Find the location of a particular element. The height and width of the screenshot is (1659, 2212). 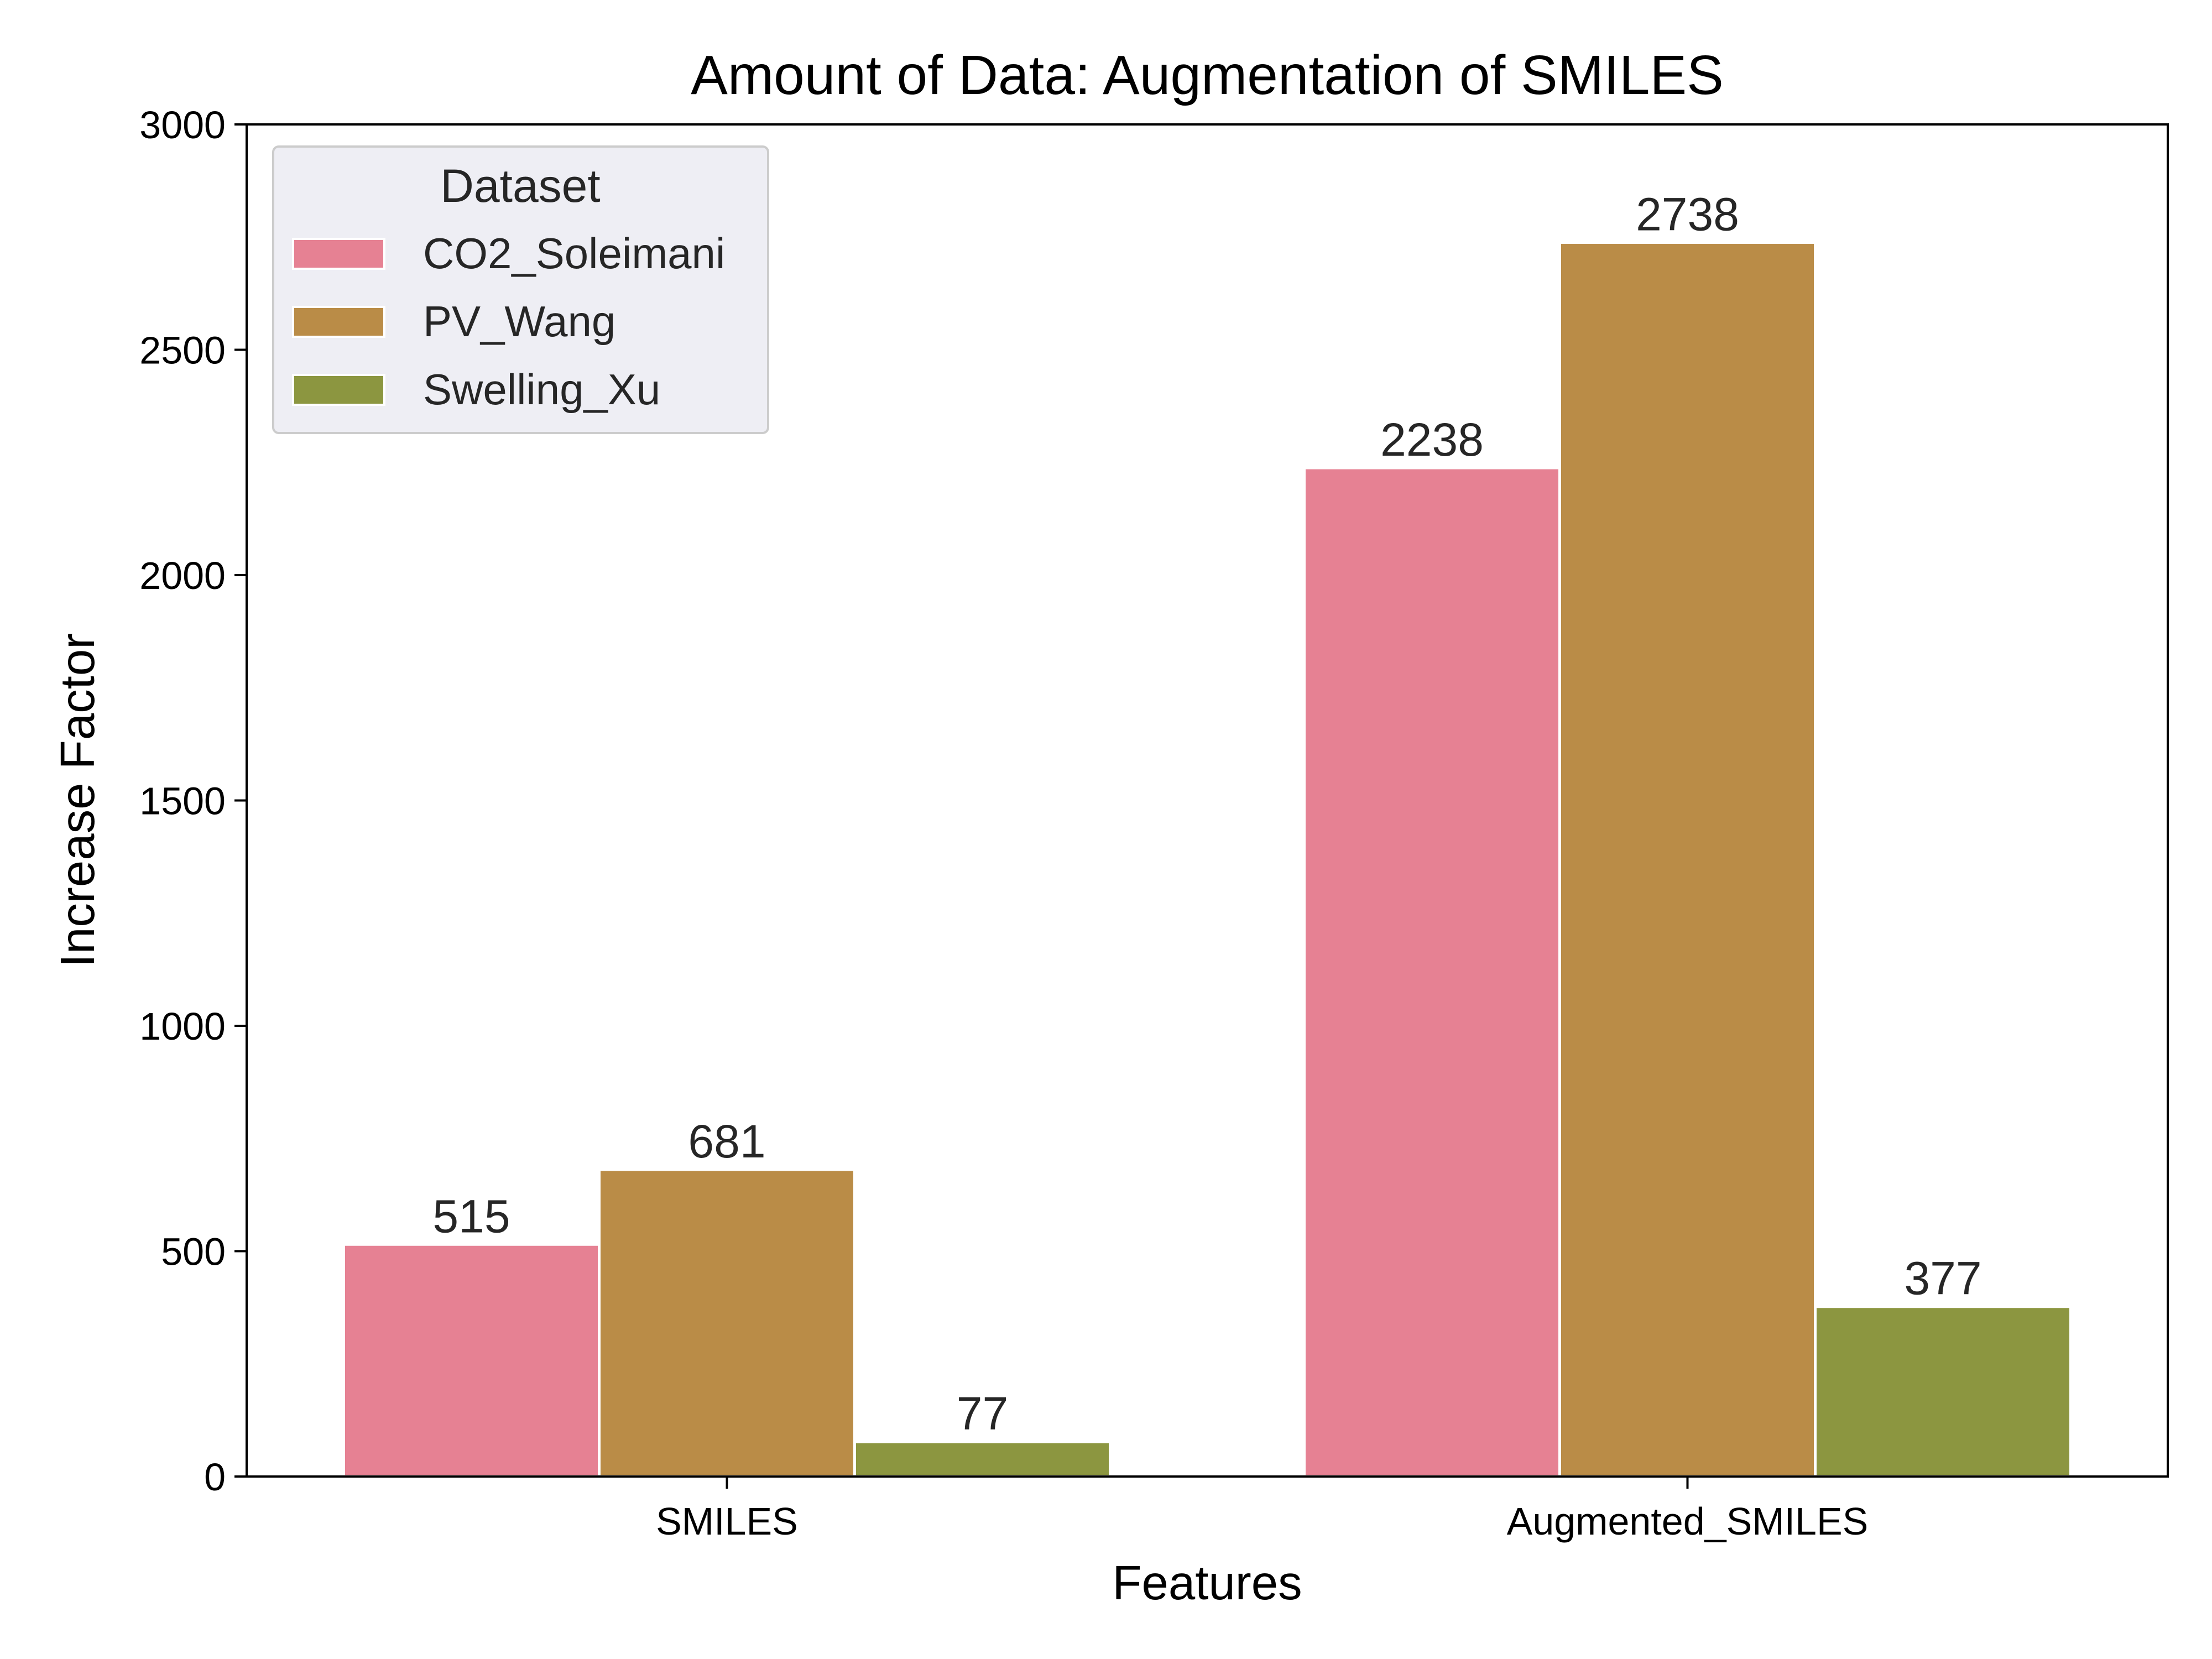

y-axis-ticks: 0 500 1000 1500 2000 2500 3000 is located at coordinates (193, 801).